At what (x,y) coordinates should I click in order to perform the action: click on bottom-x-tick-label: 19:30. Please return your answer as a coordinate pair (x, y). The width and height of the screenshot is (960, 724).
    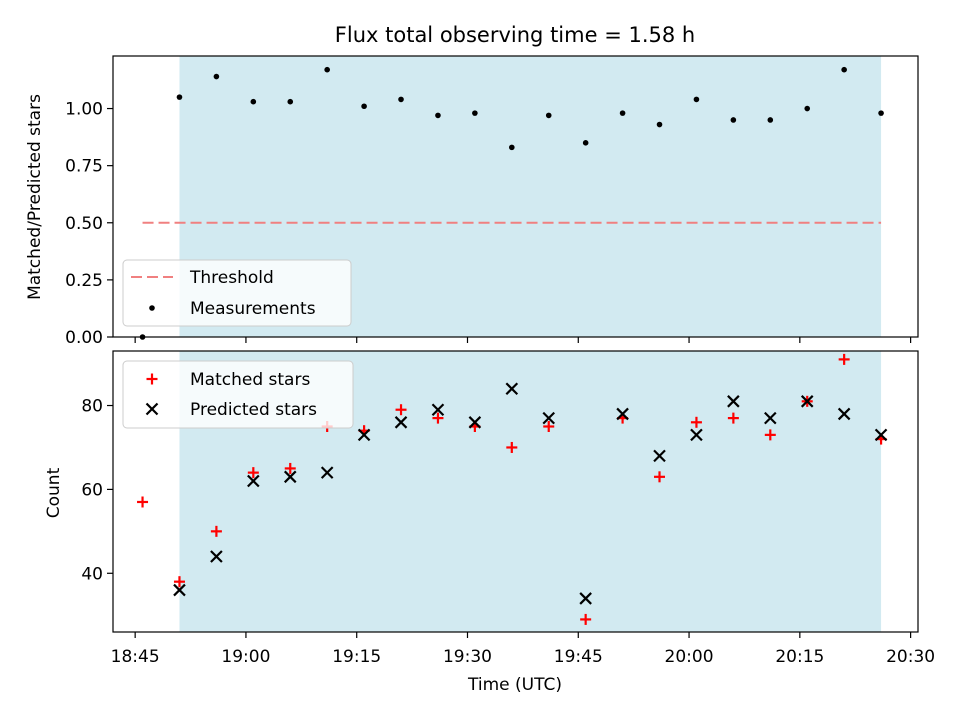
    Looking at the image, I should click on (467, 657).